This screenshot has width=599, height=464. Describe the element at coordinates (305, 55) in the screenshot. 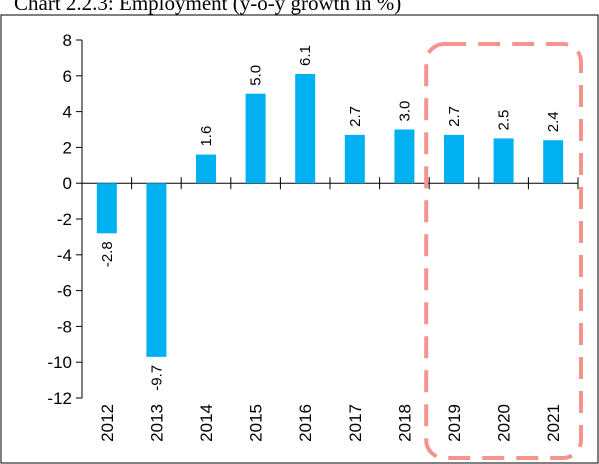

I see `data-label-2016: 6.1` at that location.